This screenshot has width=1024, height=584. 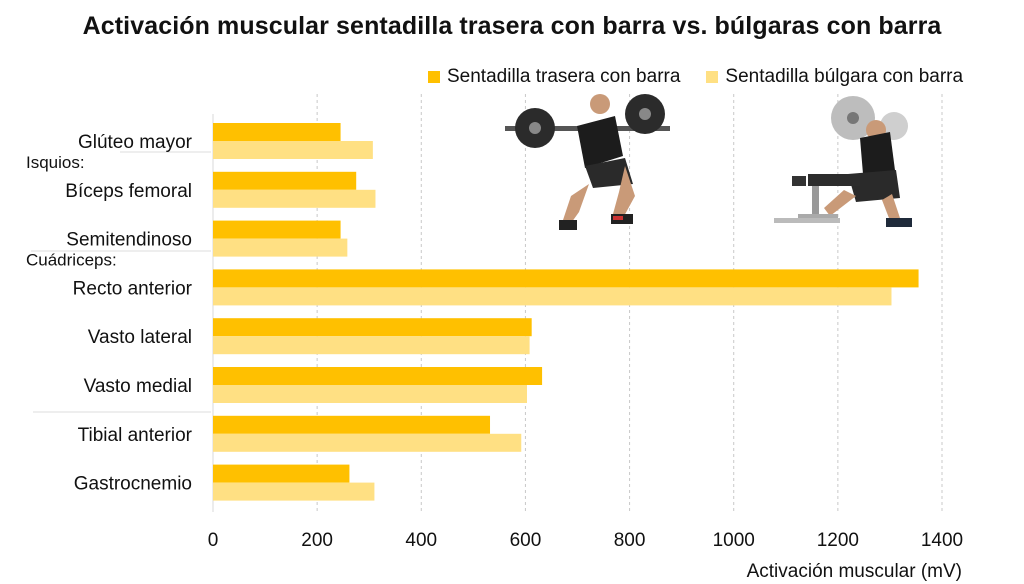 I want to click on category-separators, so click(x=121, y=282).